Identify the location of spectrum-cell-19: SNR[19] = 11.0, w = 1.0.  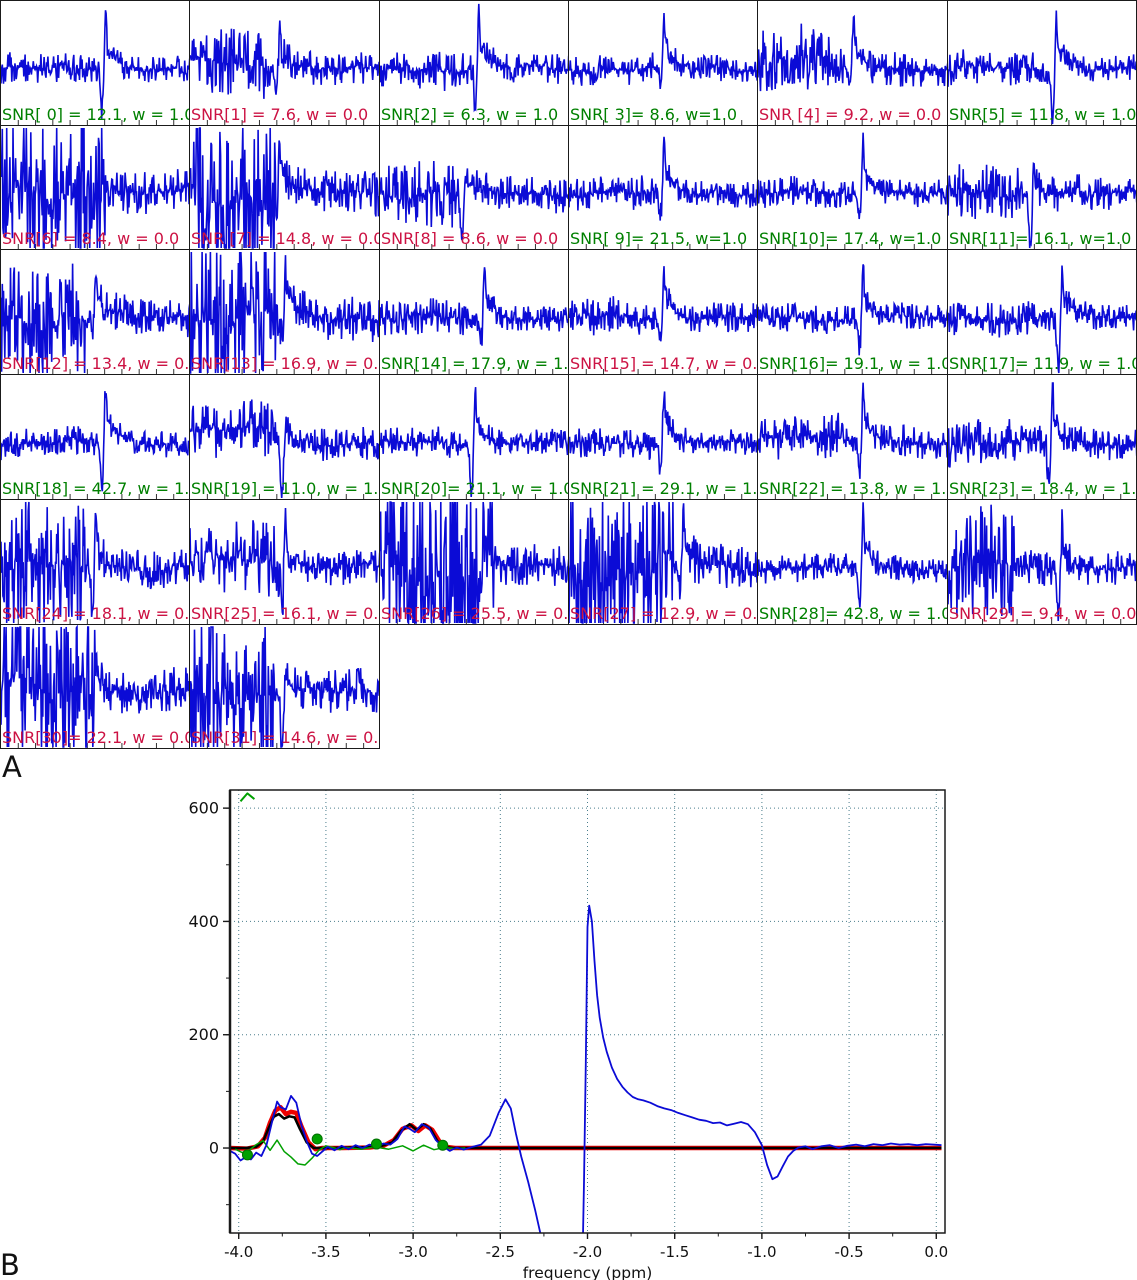
(284, 437).